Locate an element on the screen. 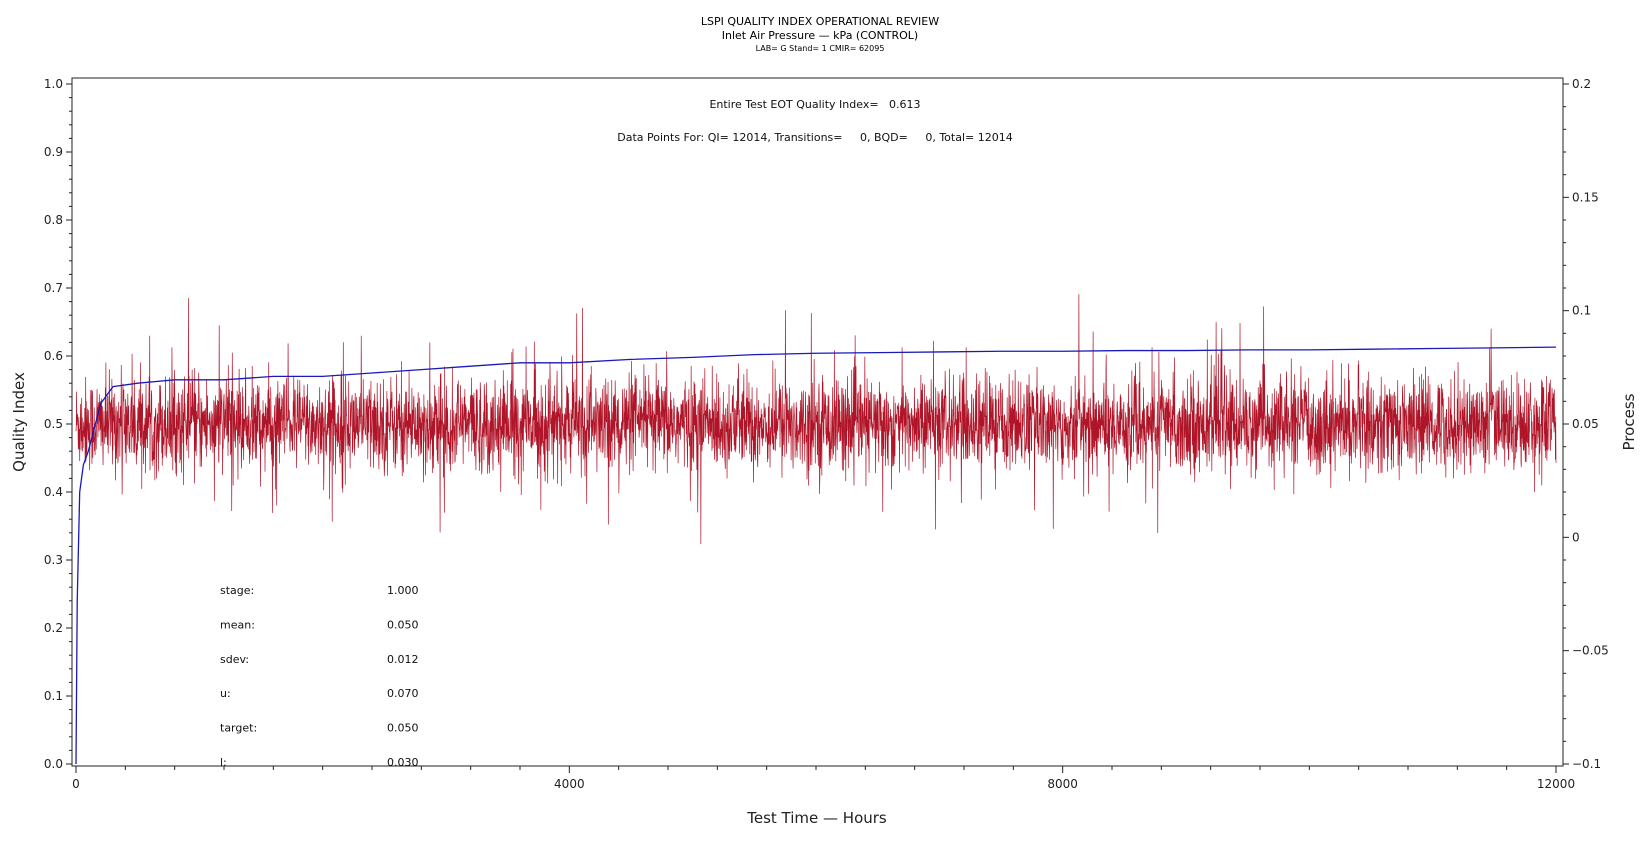  y2-tick-label: 0.05 is located at coordinates (1585, 424).